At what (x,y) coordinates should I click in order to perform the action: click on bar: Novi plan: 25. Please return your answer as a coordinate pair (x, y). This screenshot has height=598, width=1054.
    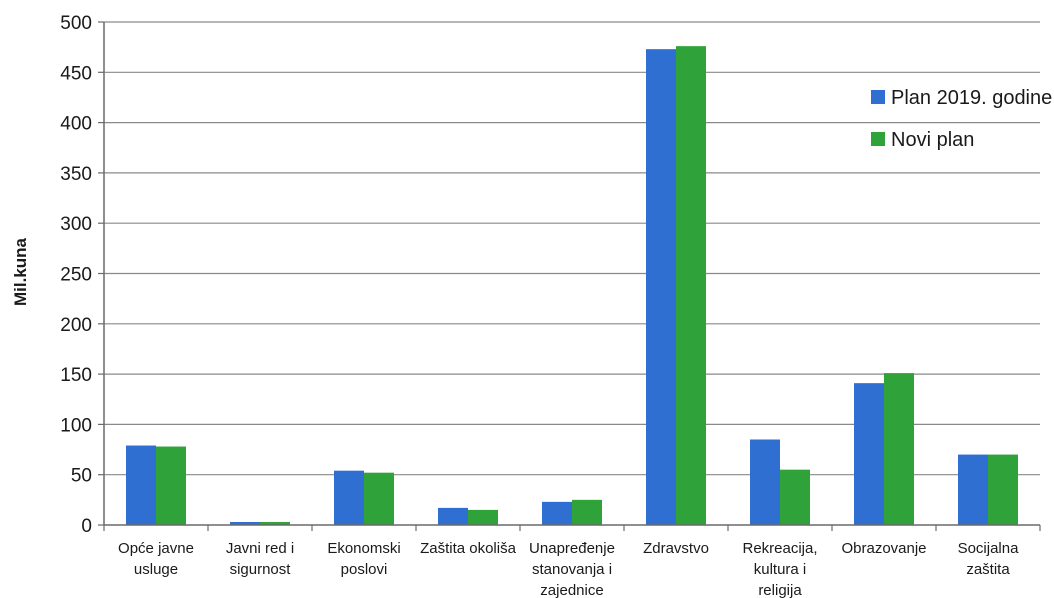
    Looking at the image, I should click on (587, 512).